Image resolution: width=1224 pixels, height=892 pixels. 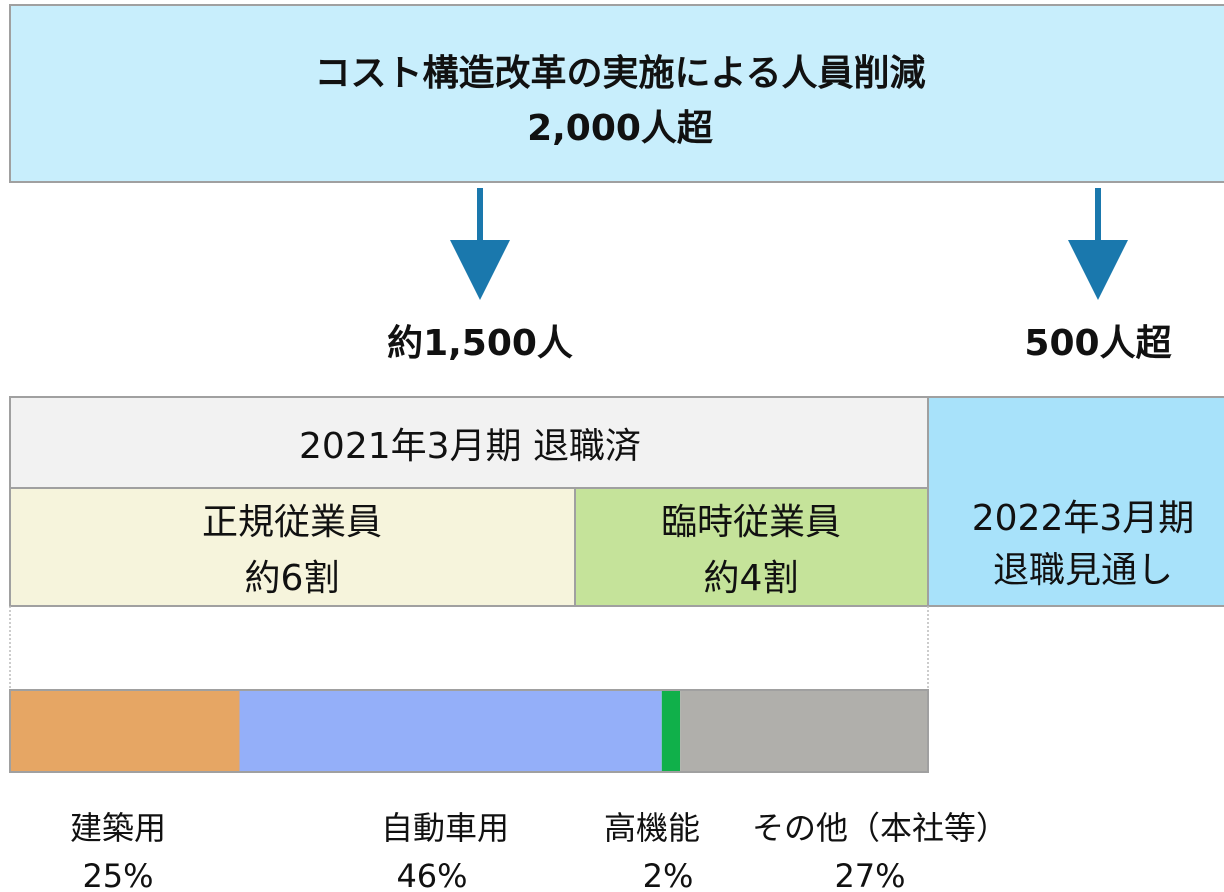 I want to click on segment-name: 自動車用, so click(x=445, y=828).